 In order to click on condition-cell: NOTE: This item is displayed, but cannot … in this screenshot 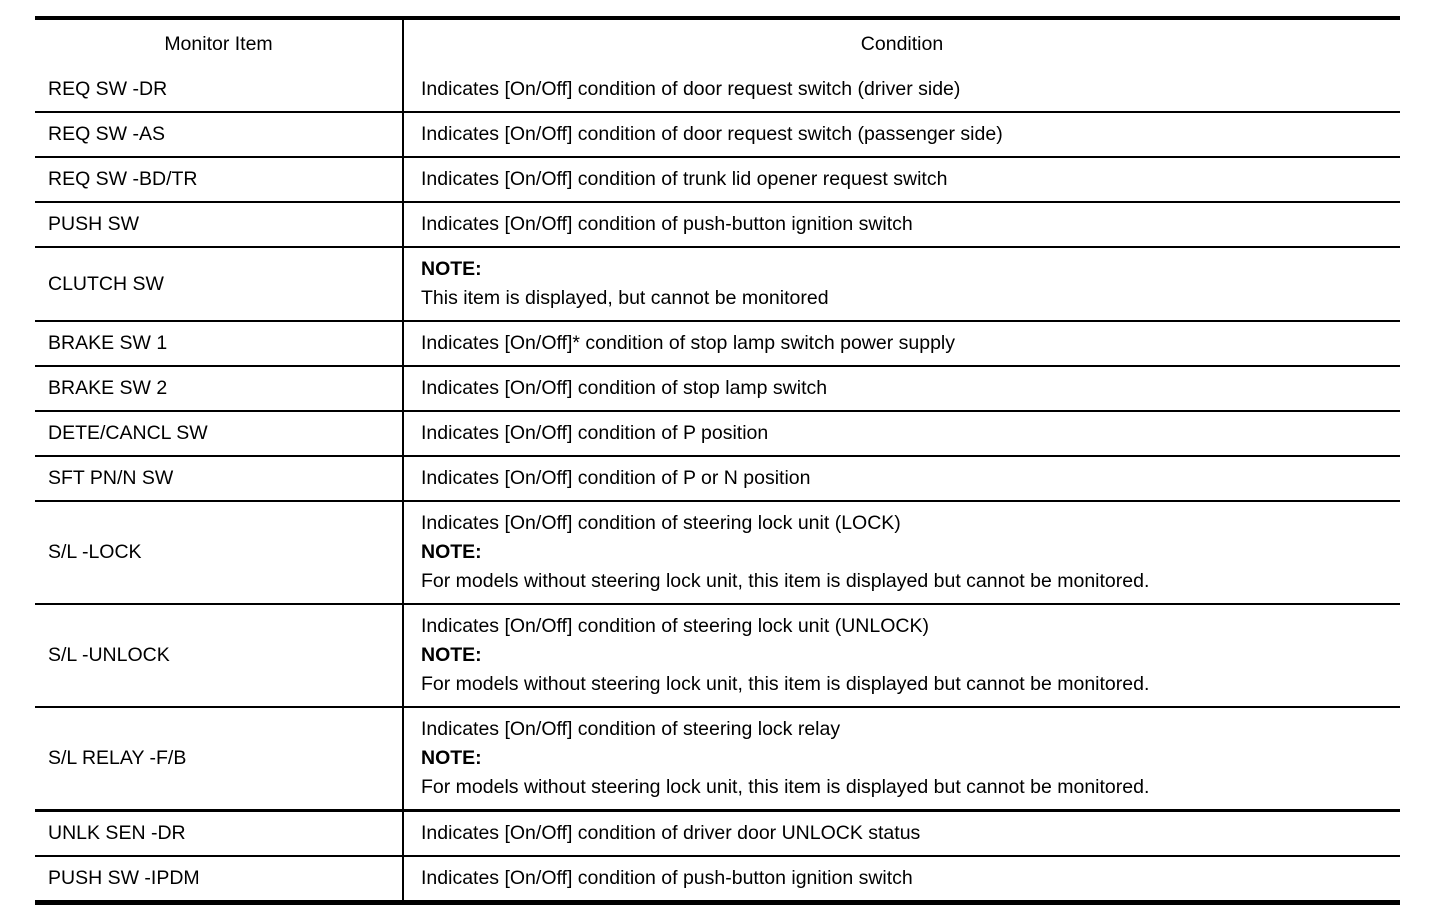, I will do `click(901, 284)`.